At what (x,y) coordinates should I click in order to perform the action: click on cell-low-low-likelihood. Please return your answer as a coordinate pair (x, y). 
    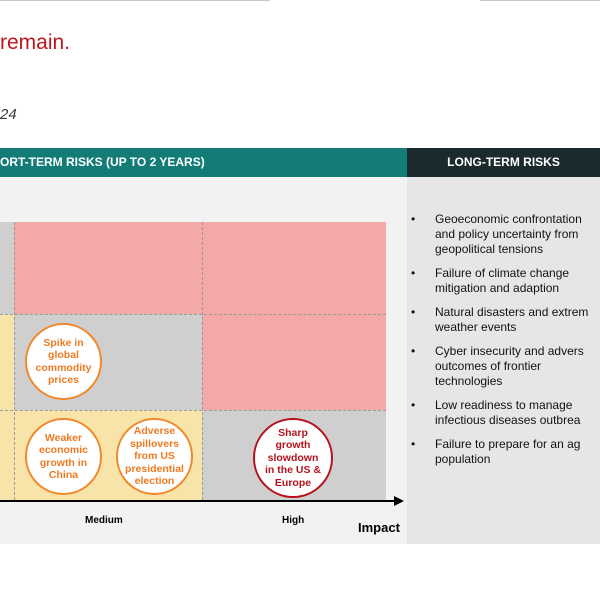
    Looking at the image, I should click on (7, 455).